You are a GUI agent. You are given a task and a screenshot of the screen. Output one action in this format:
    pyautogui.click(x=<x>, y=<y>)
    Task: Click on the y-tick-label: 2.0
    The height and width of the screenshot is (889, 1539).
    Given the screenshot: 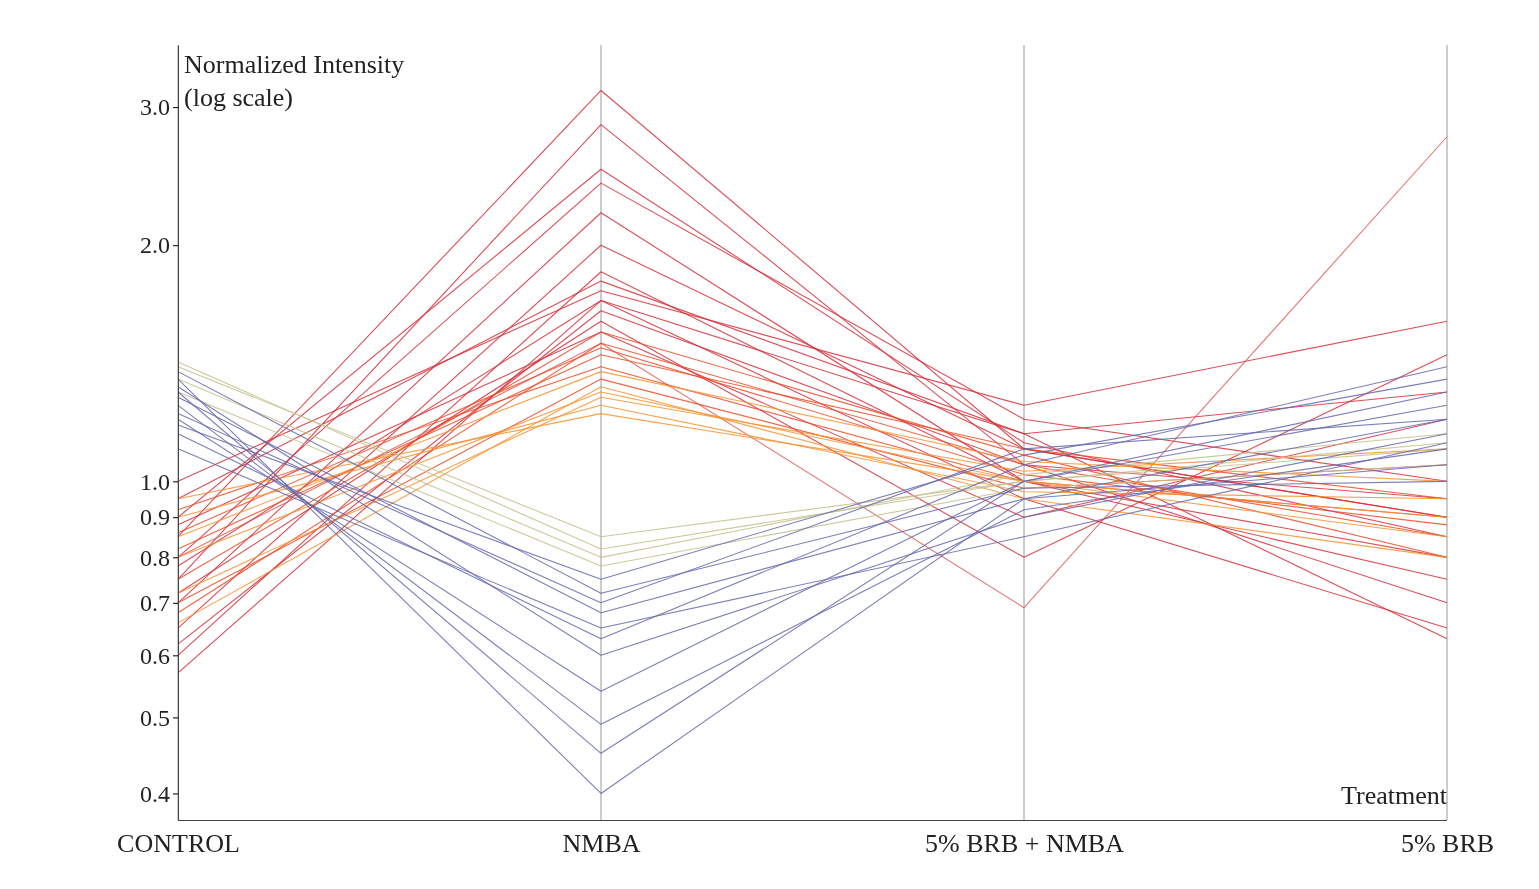 What is the action you would take?
    pyautogui.click(x=155, y=245)
    